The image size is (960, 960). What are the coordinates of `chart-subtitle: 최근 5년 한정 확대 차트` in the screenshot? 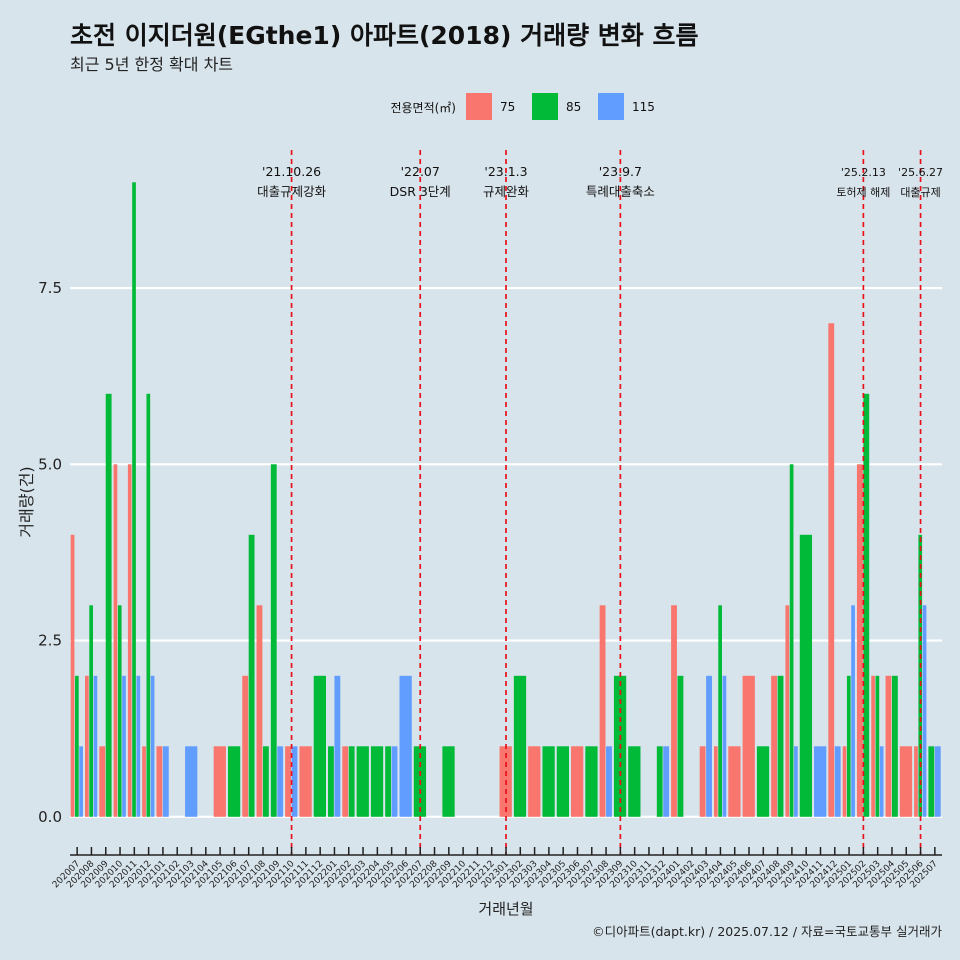 It's located at (151, 64).